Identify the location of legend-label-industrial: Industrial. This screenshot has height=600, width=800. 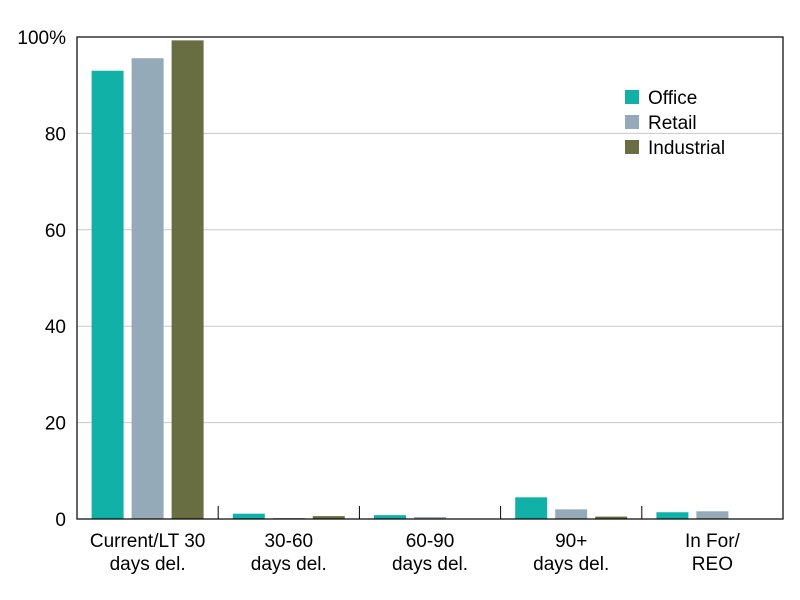
(686, 148).